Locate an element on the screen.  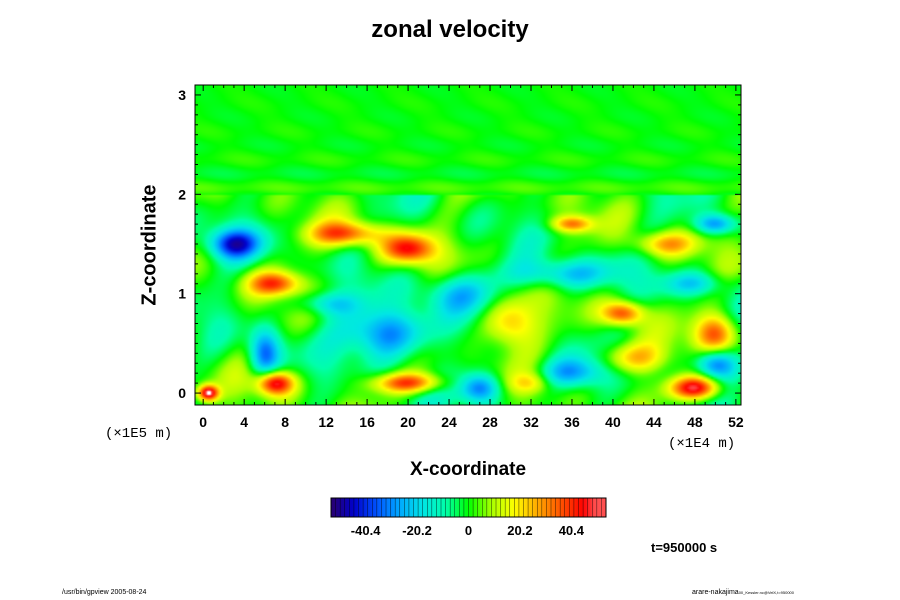
y-axis-units: (×1E5 m) is located at coordinates (139, 434).